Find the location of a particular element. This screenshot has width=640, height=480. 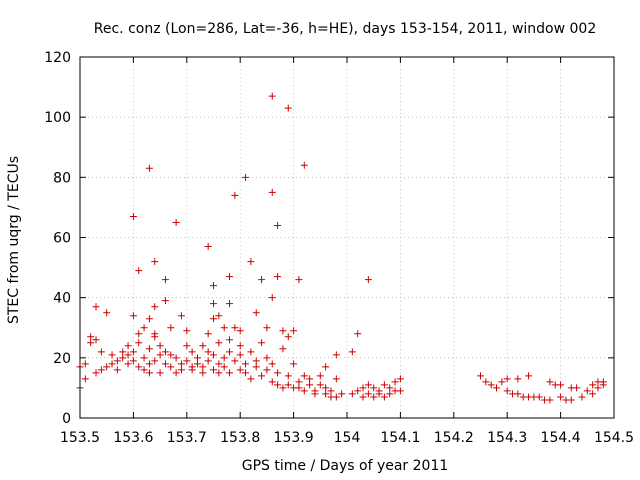

y-axis-label: STEC from uqrg / TECUs is located at coordinates (14, 240).